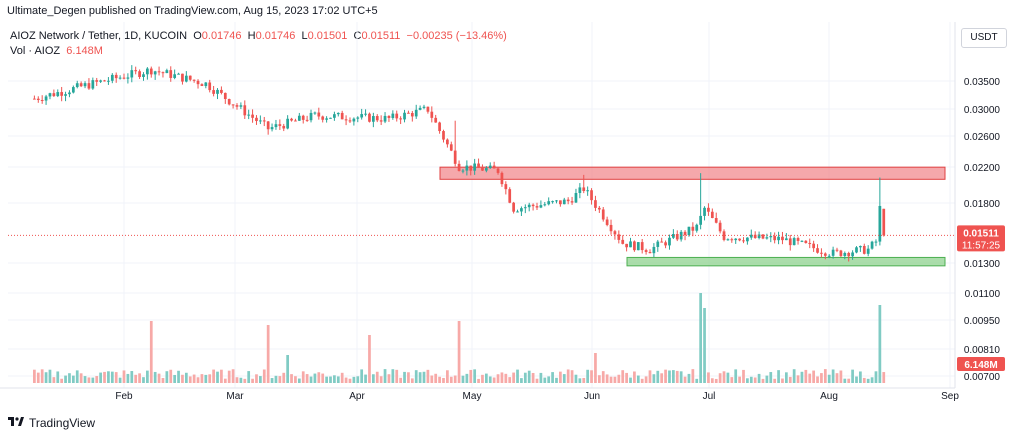 This screenshot has height=437, width=1024. I want to click on time-tick-label: Sep, so click(950, 396).